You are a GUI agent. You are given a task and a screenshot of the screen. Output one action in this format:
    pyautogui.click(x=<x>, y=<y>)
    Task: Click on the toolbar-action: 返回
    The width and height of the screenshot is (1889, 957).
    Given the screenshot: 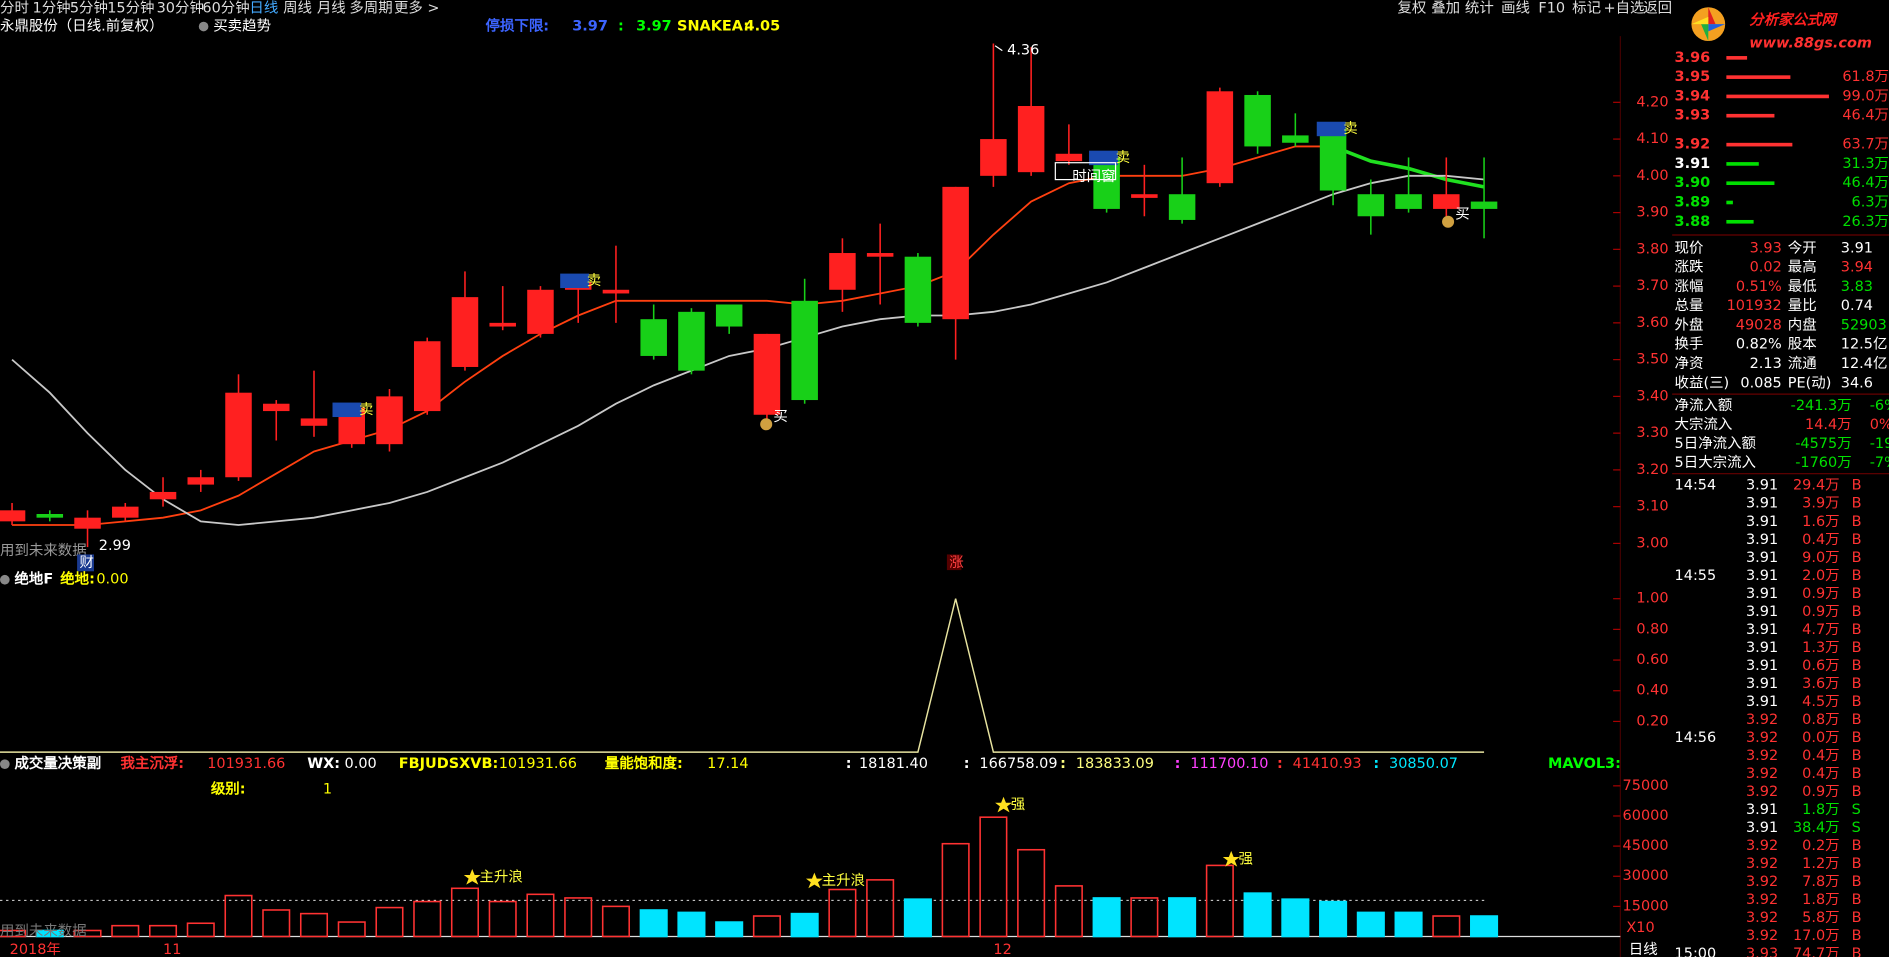 What is the action you would take?
    pyautogui.click(x=1657, y=8)
    